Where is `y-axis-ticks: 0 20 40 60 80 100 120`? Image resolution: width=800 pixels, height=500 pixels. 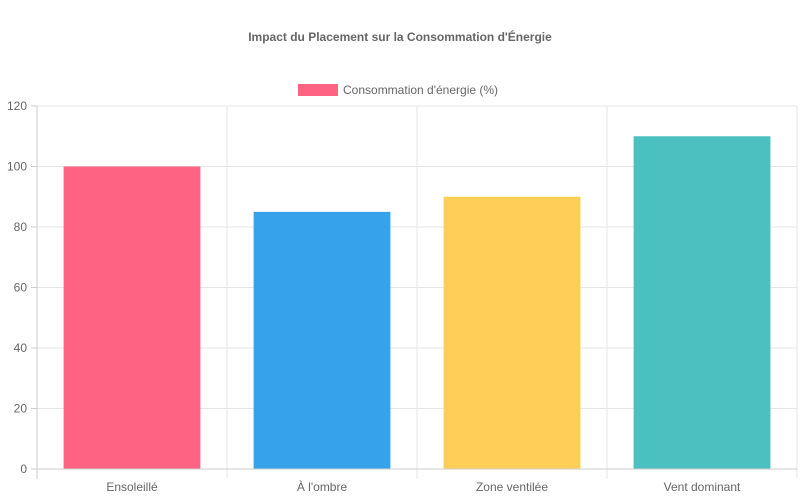
y-axis-ticks: 0 20 40 60 80 100 120 is located at coordinates (22, 287).